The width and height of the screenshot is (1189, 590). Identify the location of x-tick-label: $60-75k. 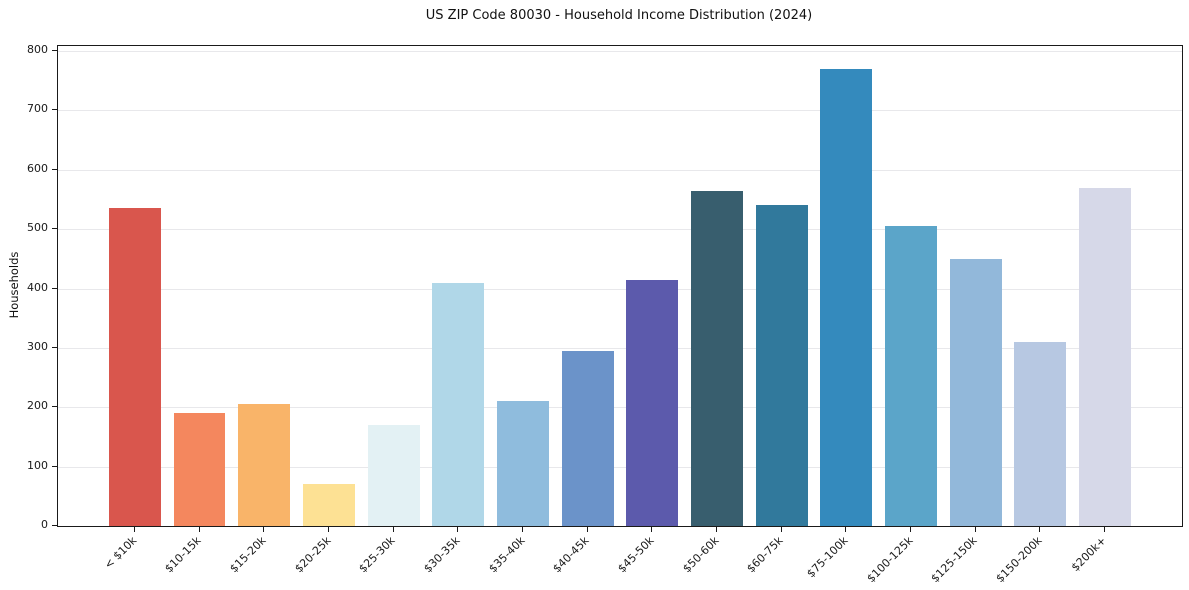
(765, 555).